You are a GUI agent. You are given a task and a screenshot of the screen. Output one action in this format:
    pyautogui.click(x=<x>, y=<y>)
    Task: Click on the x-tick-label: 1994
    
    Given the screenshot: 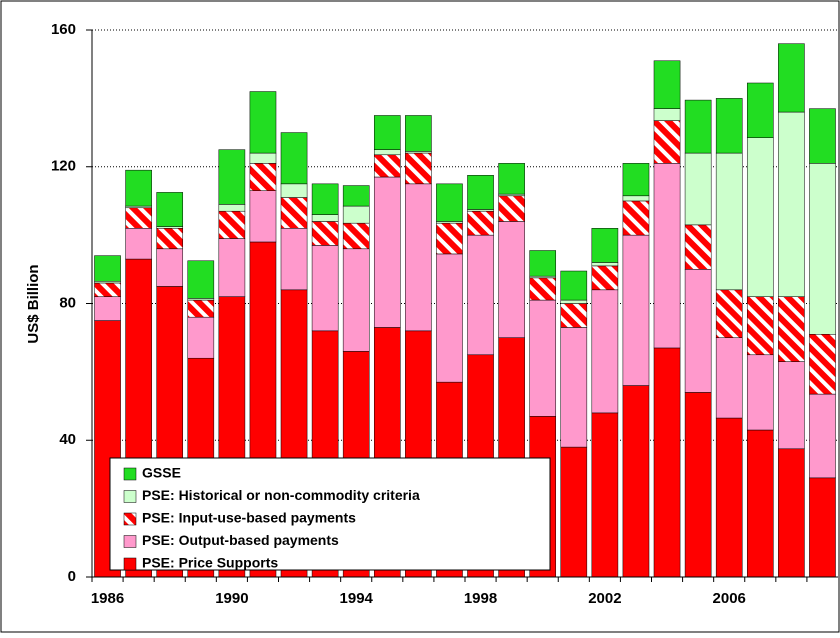 What is the action you would take?
    pyautogui.click(x=357, y=598)
    